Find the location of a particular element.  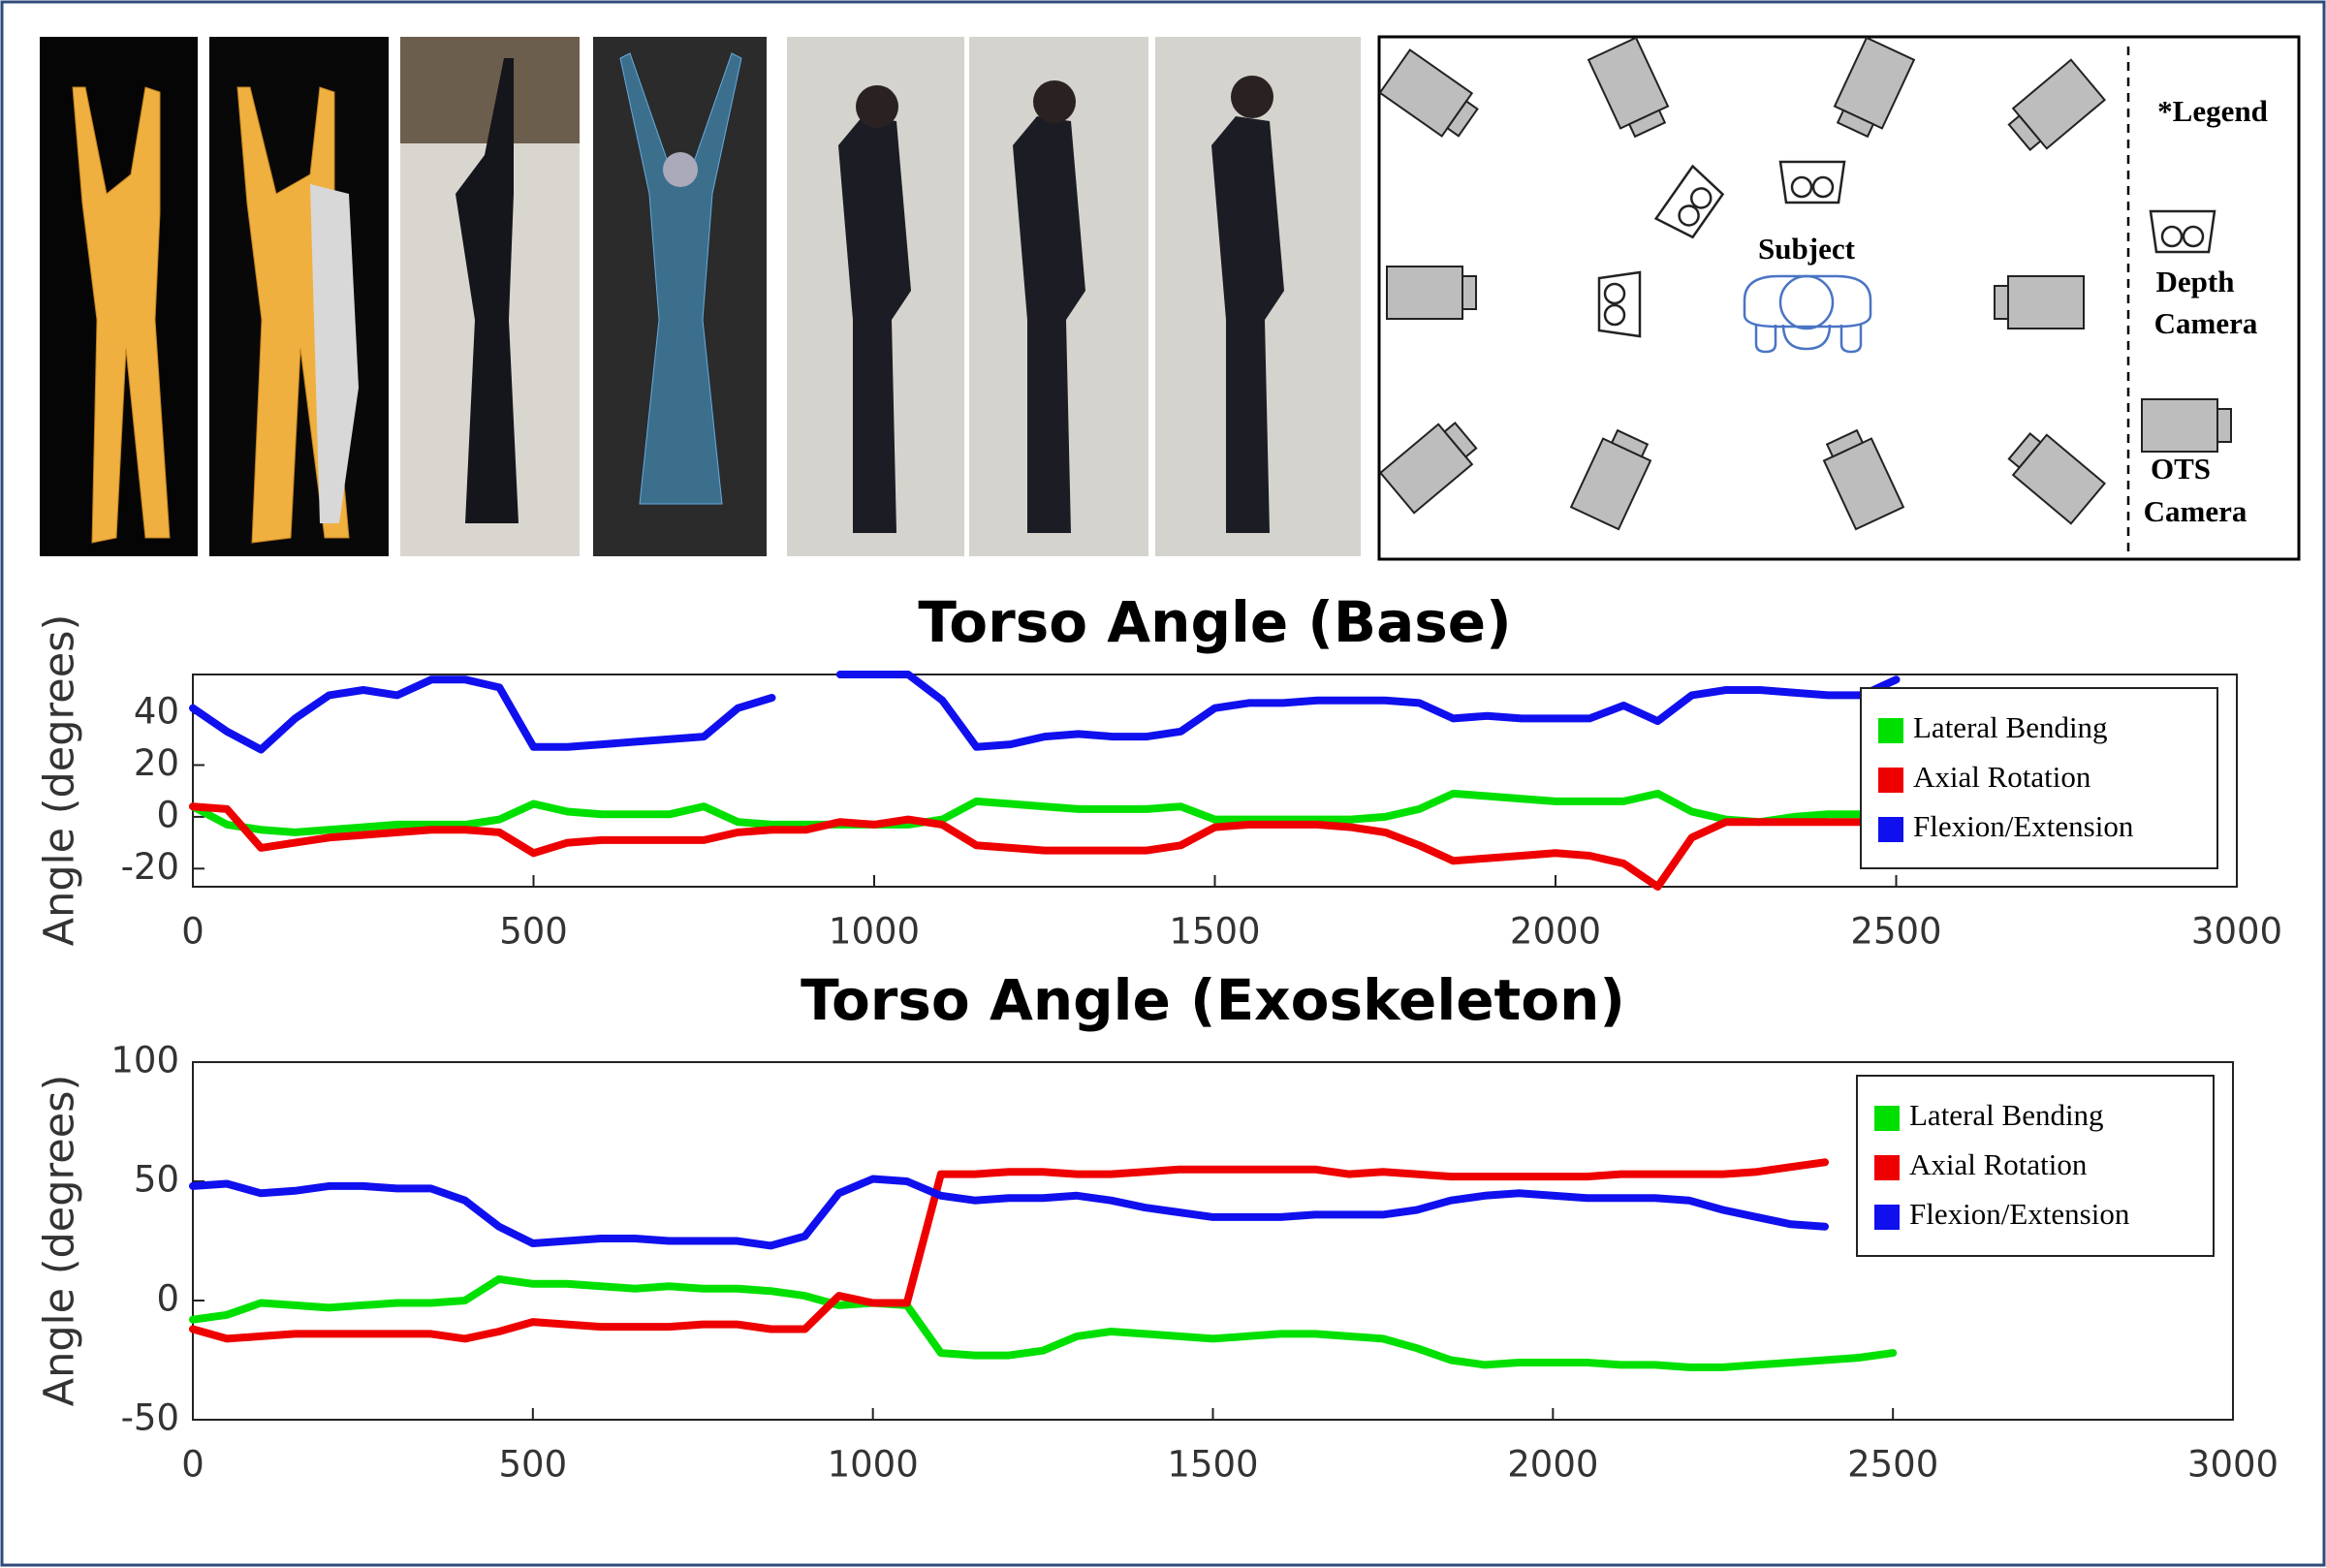

ots-camera-label: Camera is located at coordinates (2195, 511).